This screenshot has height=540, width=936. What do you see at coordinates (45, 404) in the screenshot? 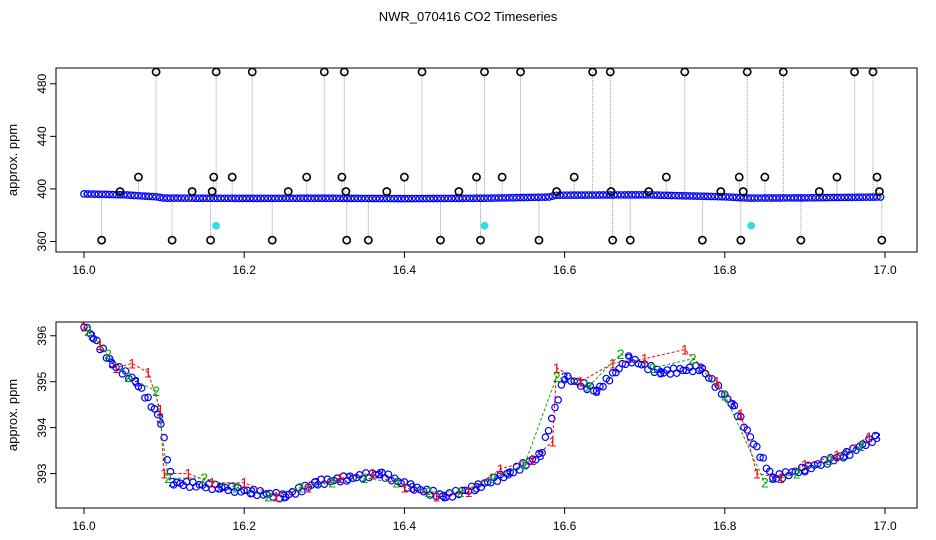
I see `y-ticks-bottom: 393 394 395 396` at bounding box center [45, 404].